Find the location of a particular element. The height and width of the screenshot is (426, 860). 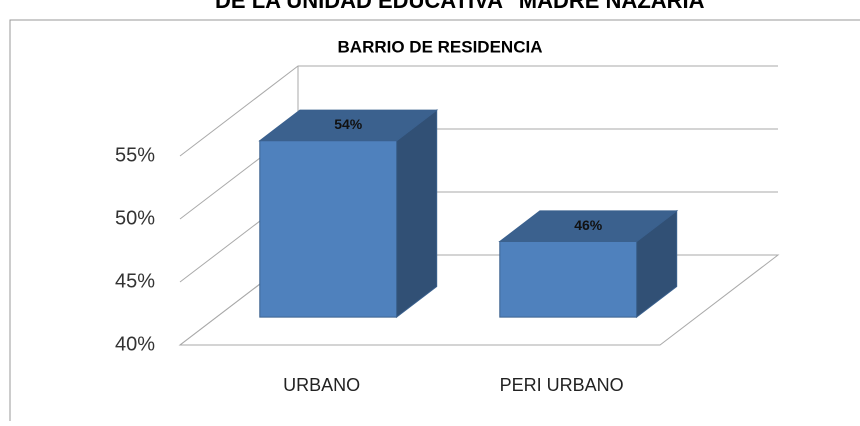

y-tick-label: 45% is located at coordinates (135, 281).